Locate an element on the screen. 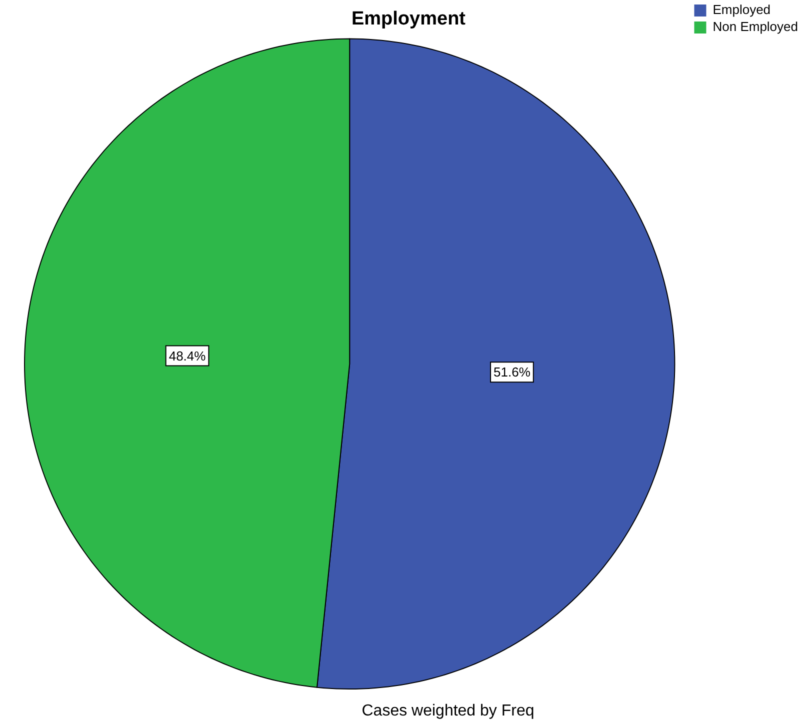 The image size is (808, 725). data-label: 48.4% is located at coordinates (187, 356).